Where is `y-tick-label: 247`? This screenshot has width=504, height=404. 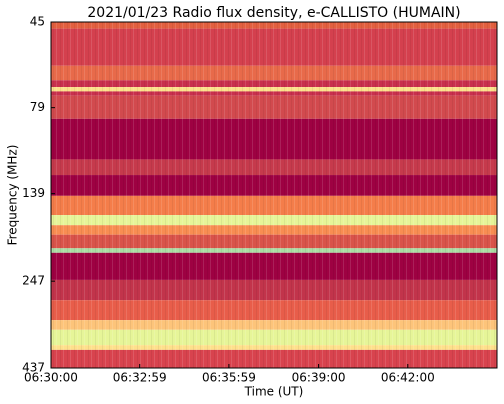 y-tick-label: 247 is located at coordinates (33, 281).